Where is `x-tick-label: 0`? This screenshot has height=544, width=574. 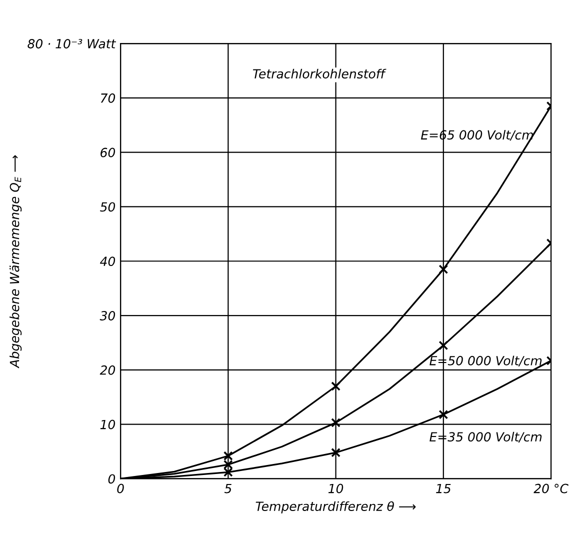
x-tick-label: 0 is located at coordinates (120, 489).